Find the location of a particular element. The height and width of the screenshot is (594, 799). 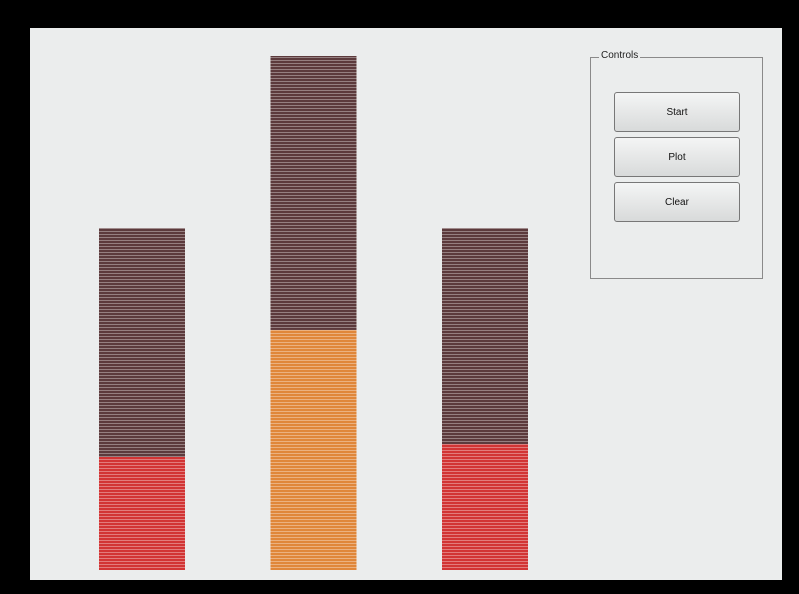

button: Plot is located at coordinates (677, 157).